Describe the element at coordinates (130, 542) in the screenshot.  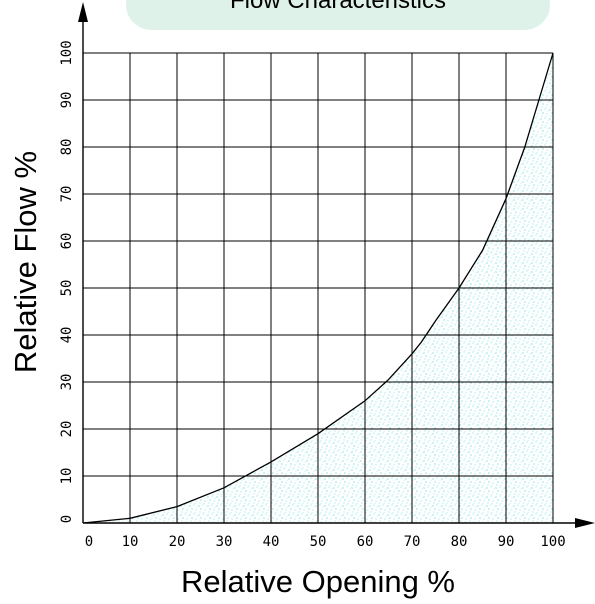
I see `x-tick-label: 10` at that location.